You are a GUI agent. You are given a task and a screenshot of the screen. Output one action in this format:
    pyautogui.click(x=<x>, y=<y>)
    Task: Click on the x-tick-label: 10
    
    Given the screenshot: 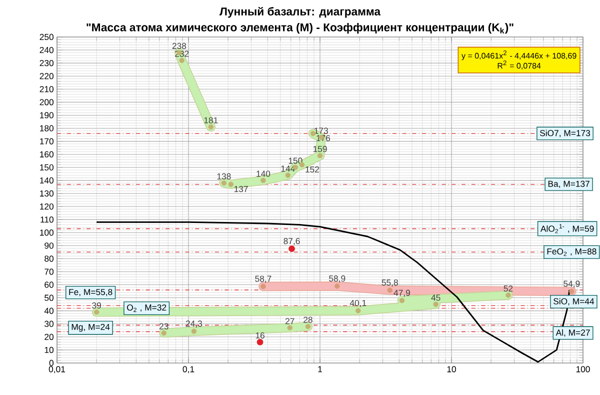 What is the action you would take?
    pyautogui.click(x=451, y=369)
    